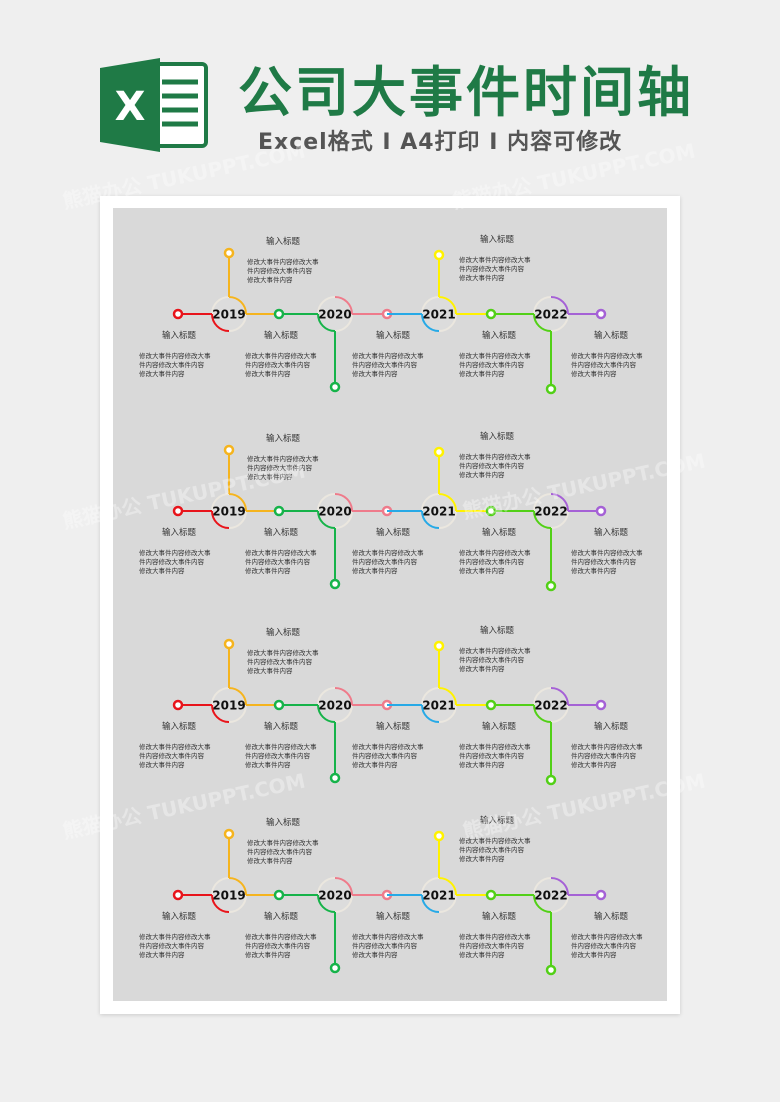 This screenshot has height=1102, width=780. Describe the element at coordinates (440, 142) in the screenshot. I see `page-subtitle: Excel格式 I A4打印 I 内容可修改` at that location.